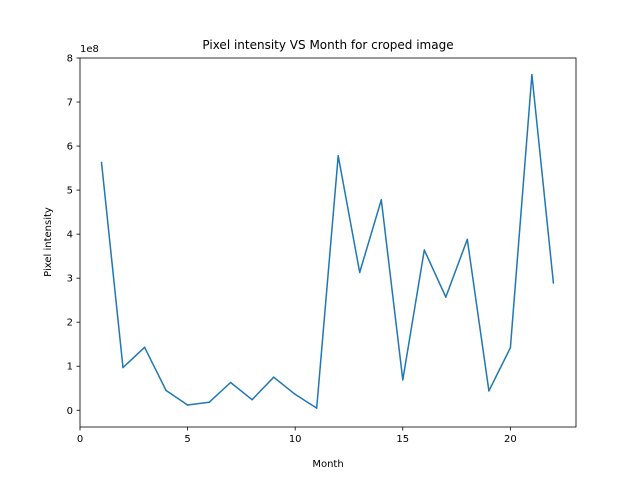  Describe the element at coordinates (70, 103) in the screenshot. I see `y-tick-label: 7` at that location.